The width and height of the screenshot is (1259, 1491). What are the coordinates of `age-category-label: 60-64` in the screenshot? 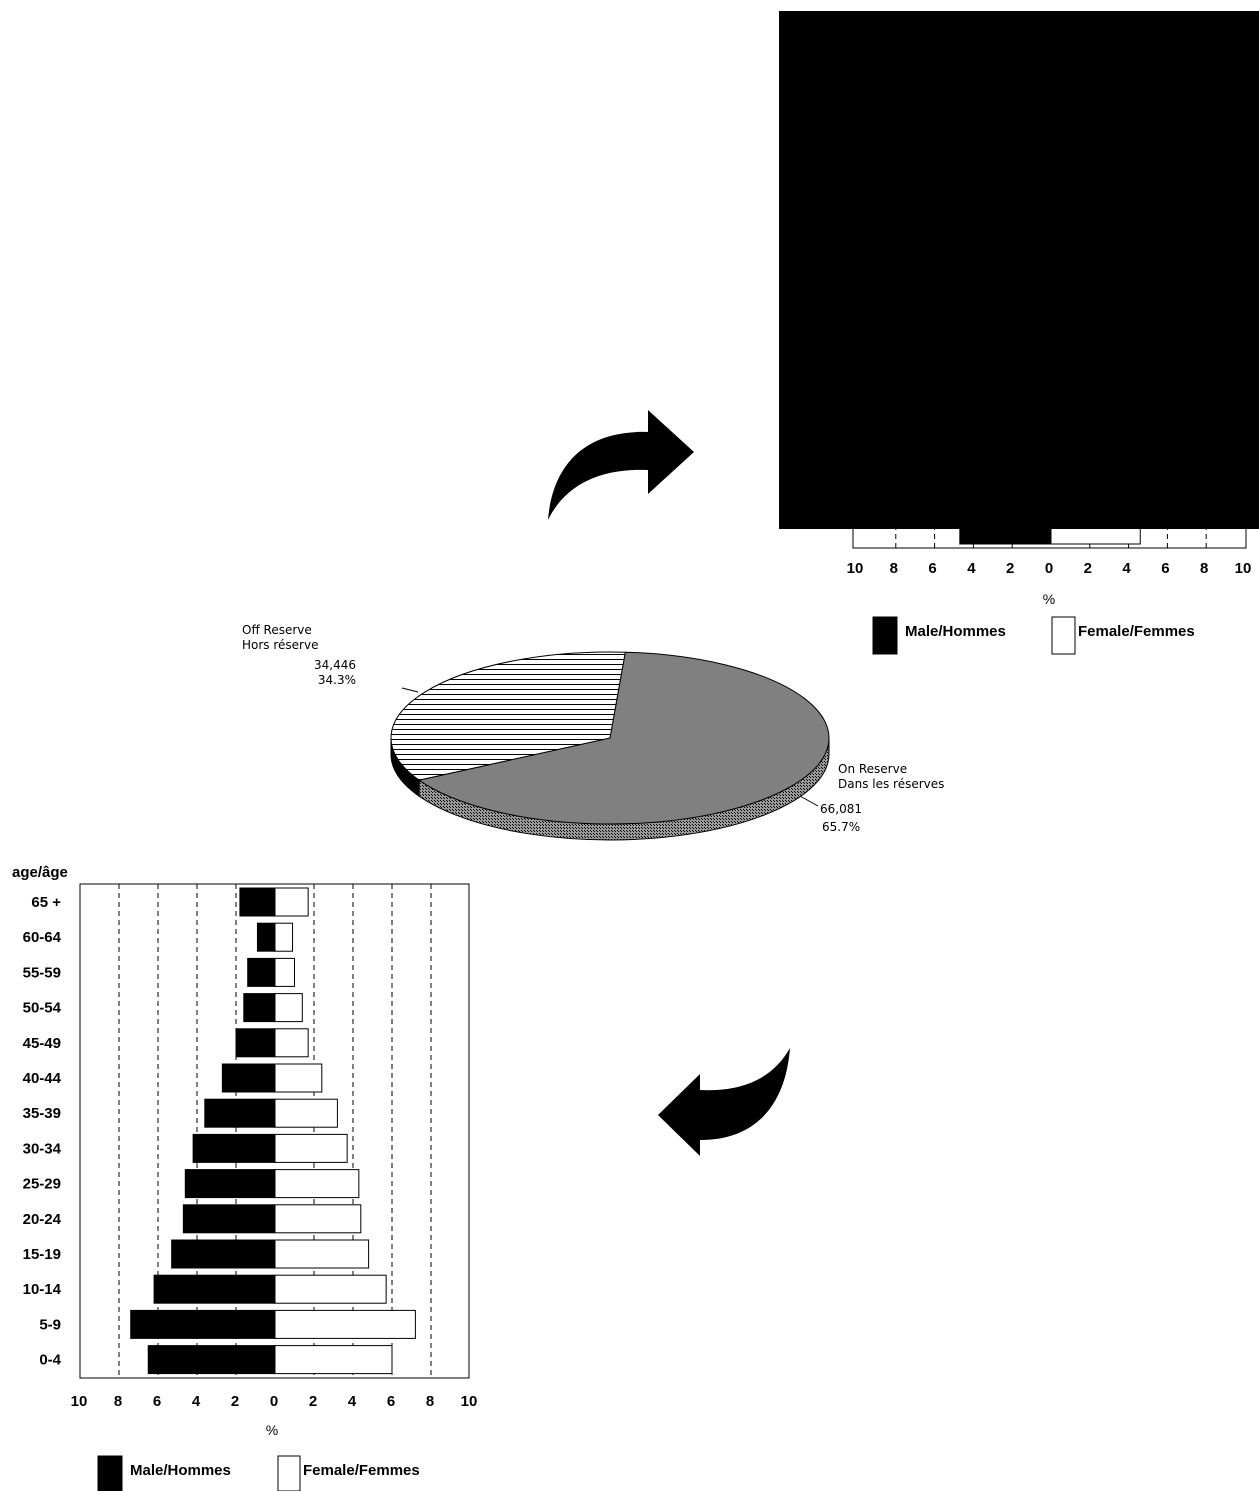 It's located at (42, 937).